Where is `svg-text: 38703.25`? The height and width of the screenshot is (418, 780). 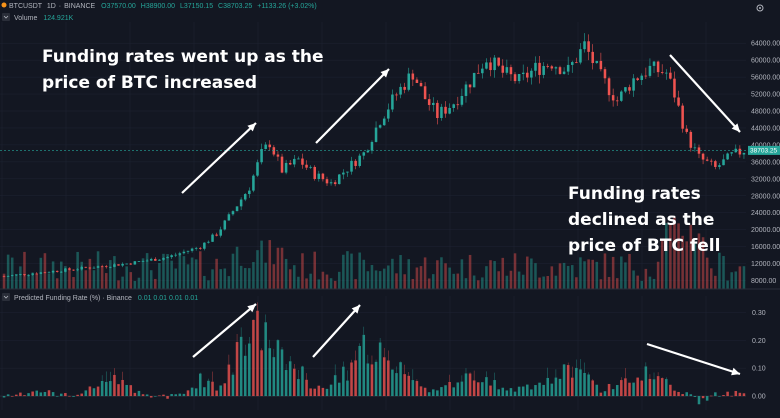 svg-text: 38703.25 is located at coordinates (763, 151).